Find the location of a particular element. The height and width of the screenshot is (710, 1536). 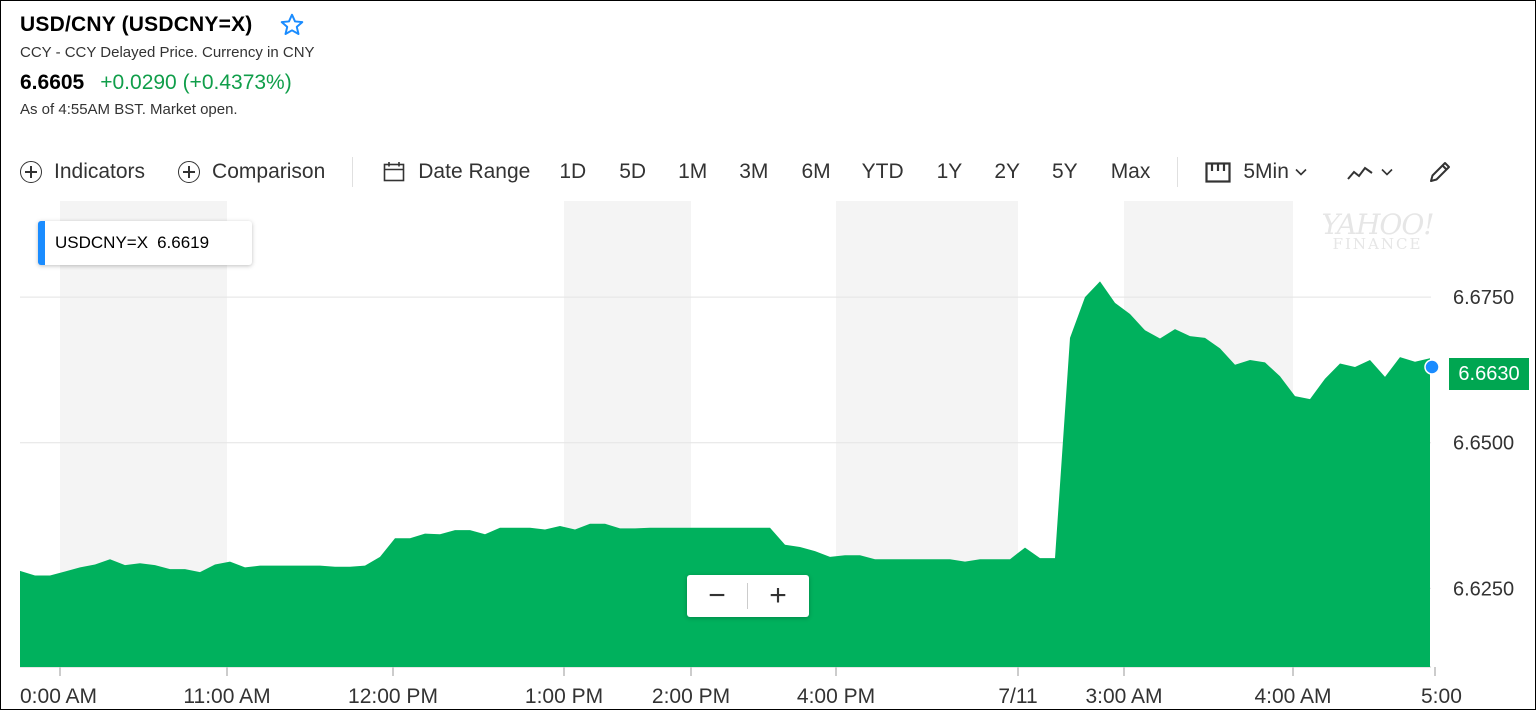

x-tick-label: 0:00 AM is located at coordinates (58, 696).